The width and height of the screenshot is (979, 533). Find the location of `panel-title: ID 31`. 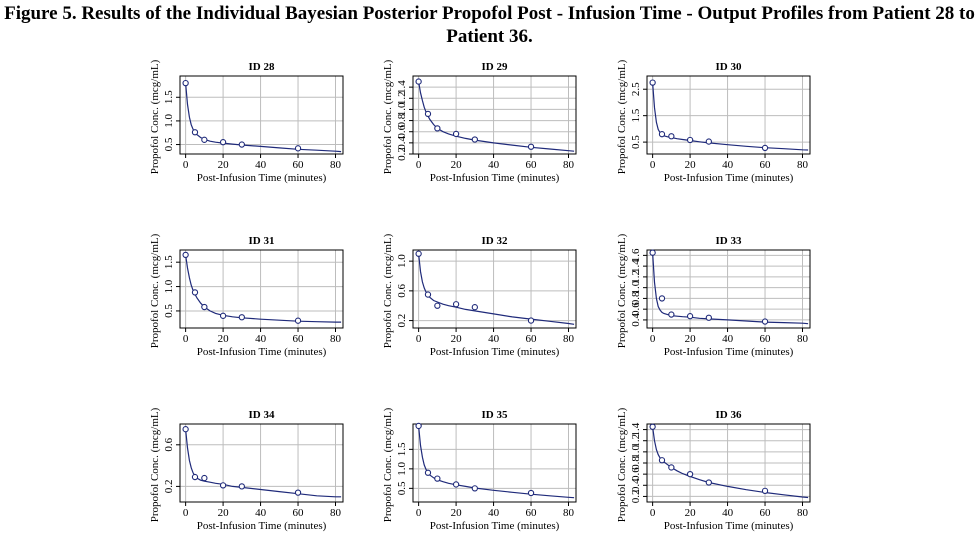

panel-title: ID 31 is located at coordinates (262, 241).